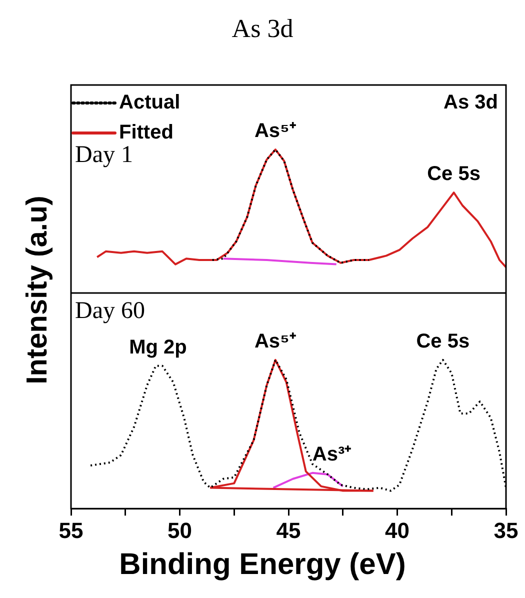 This screenshot has height=598, width=525. Describe the element at coordinates (158, 347) in the screenshot. I see `annotation: Mg 2p` at that location.